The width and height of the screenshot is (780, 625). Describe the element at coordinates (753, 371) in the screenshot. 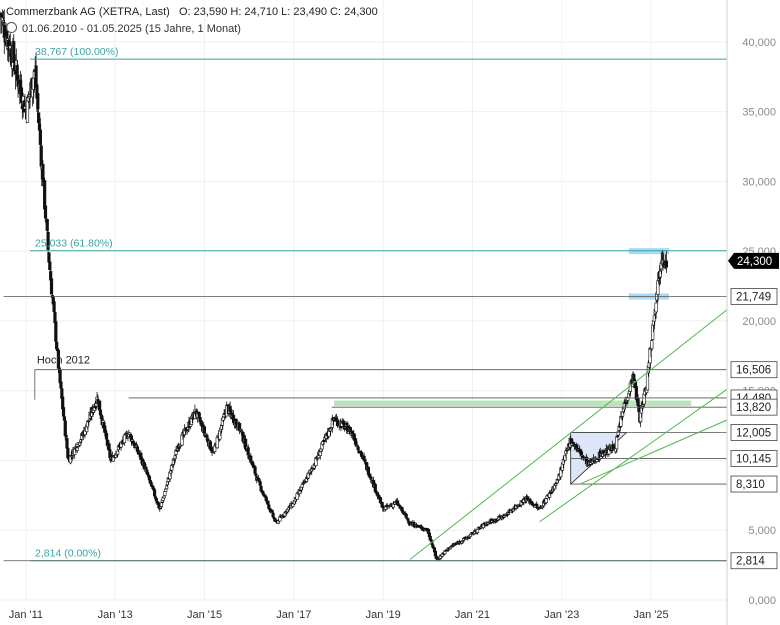

I see `level-tag-label: 16,506` at that location.